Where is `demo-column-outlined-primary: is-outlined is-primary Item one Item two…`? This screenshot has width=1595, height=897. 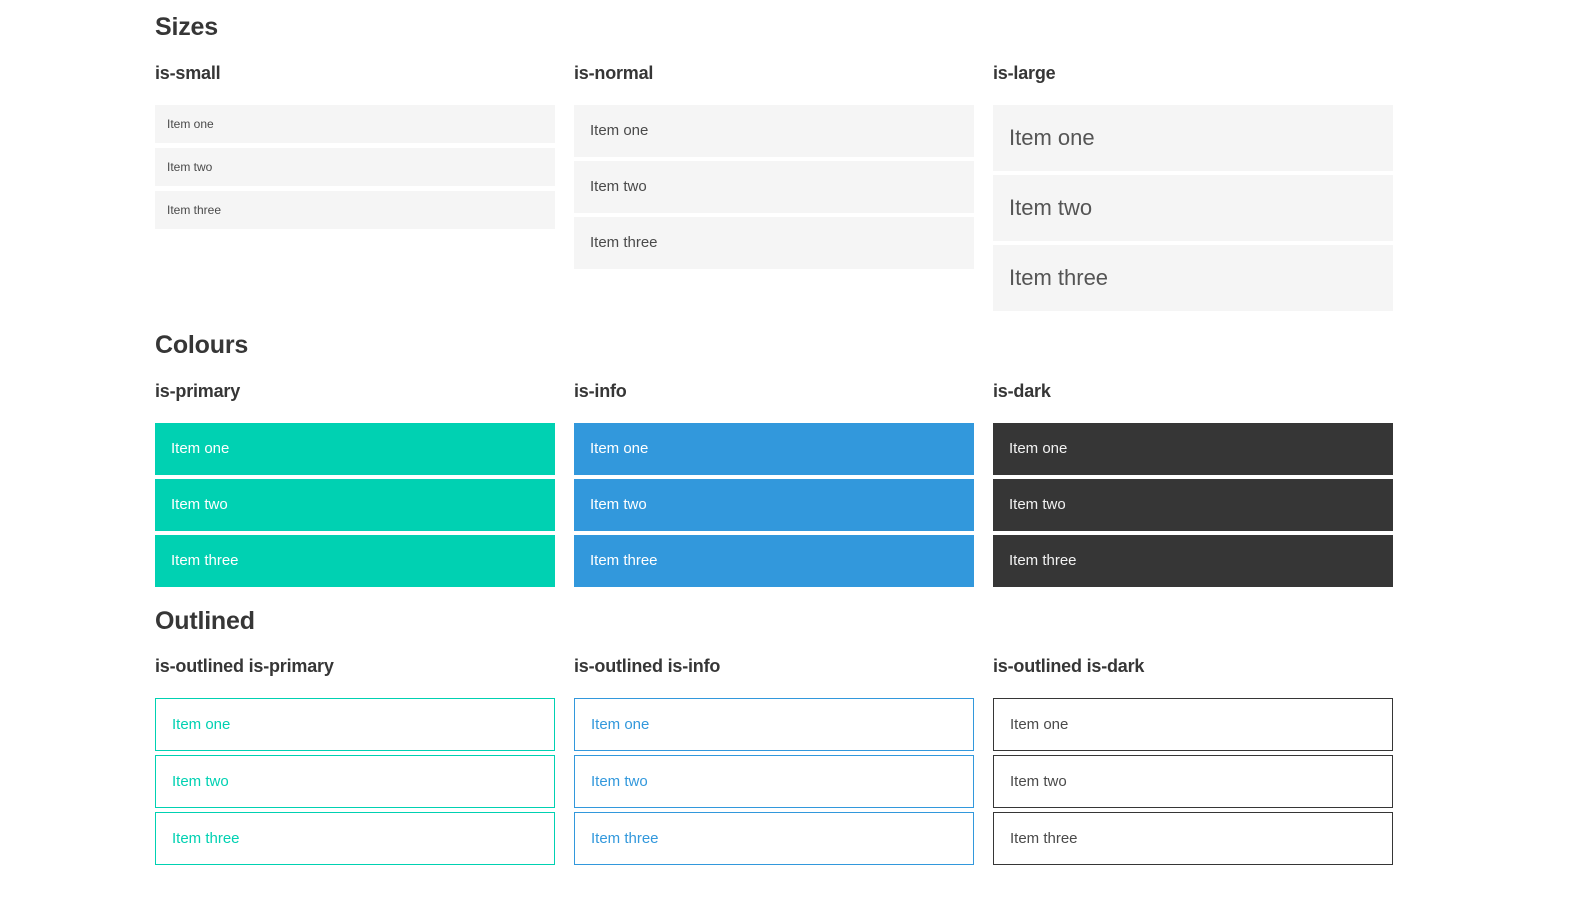 demo-column-outlined-primary: is-outlined is-primary Item one Item two… is located at coordinates (355, 763).